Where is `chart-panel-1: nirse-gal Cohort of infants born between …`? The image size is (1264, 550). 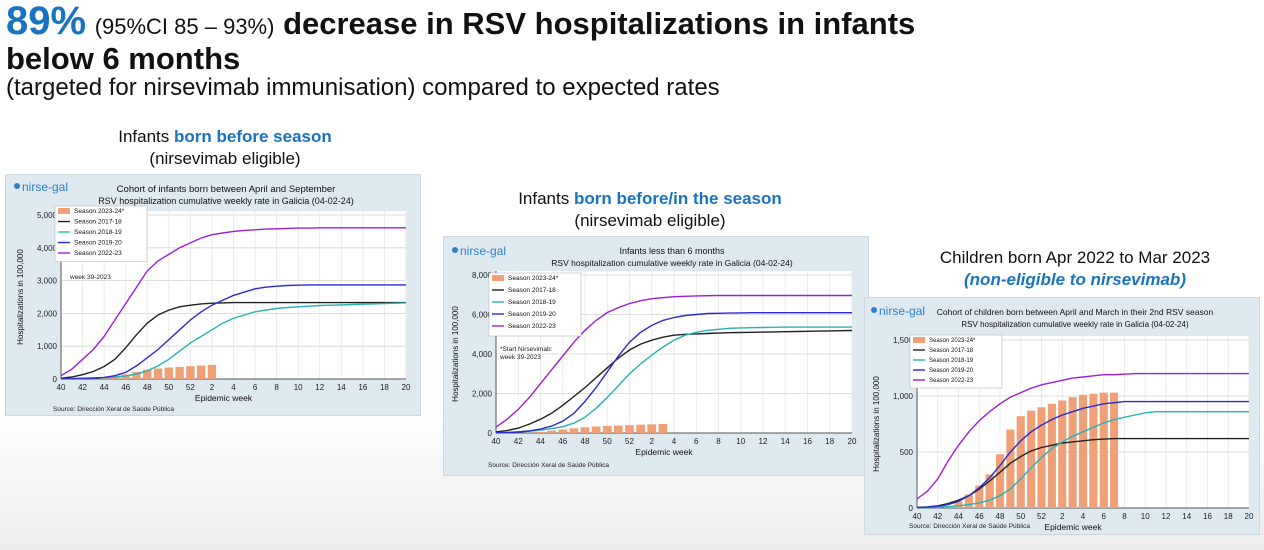
chart-panel-1: nirse-gal Cohort of infants born between … is located at coordinates (213, 295).